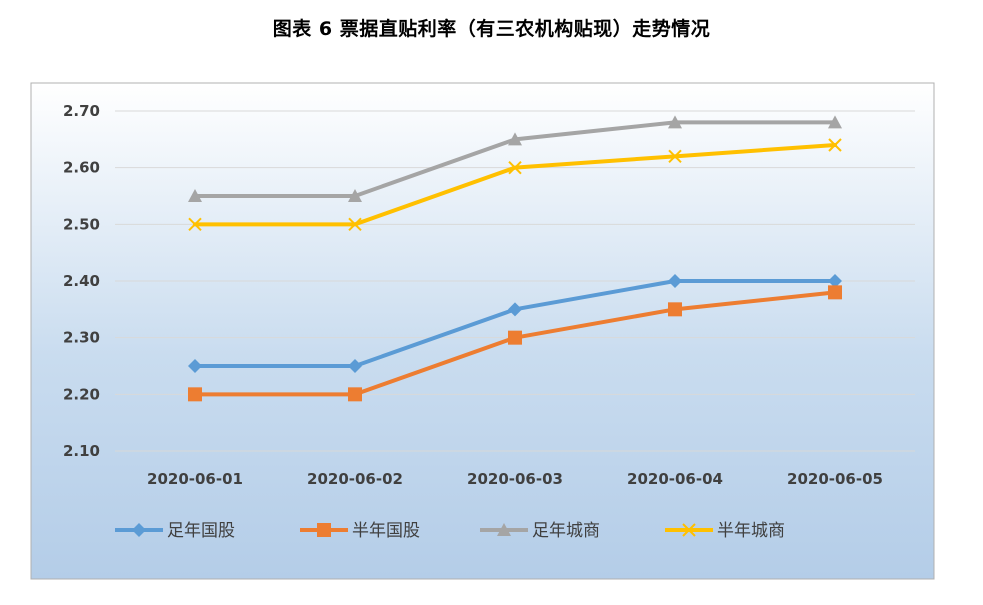  What do you see at coordinates (450, 531) in the screenshot?
I see `legend: 足年国股 半年国股 足年城商 半年城商` at bounding box center [450, 531].